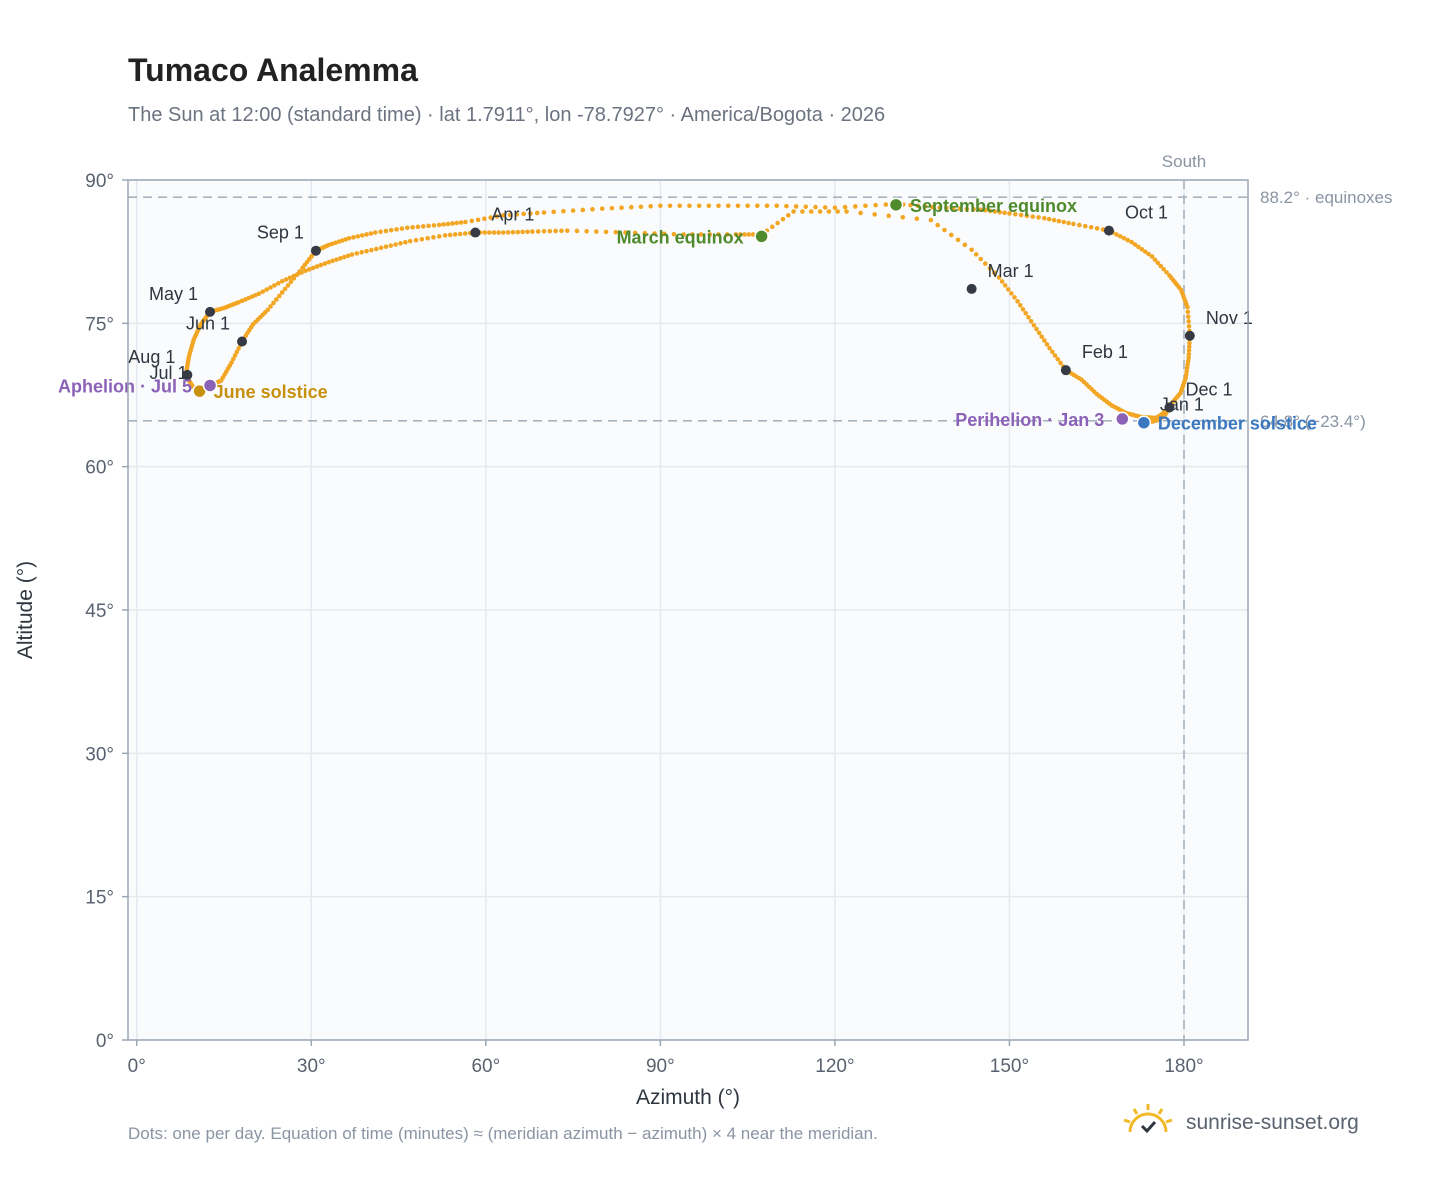  What do you see at coordinates (99, 898) in the screenshot?
I see `y-tick-label: 15°` at bounding box center [99, 898].